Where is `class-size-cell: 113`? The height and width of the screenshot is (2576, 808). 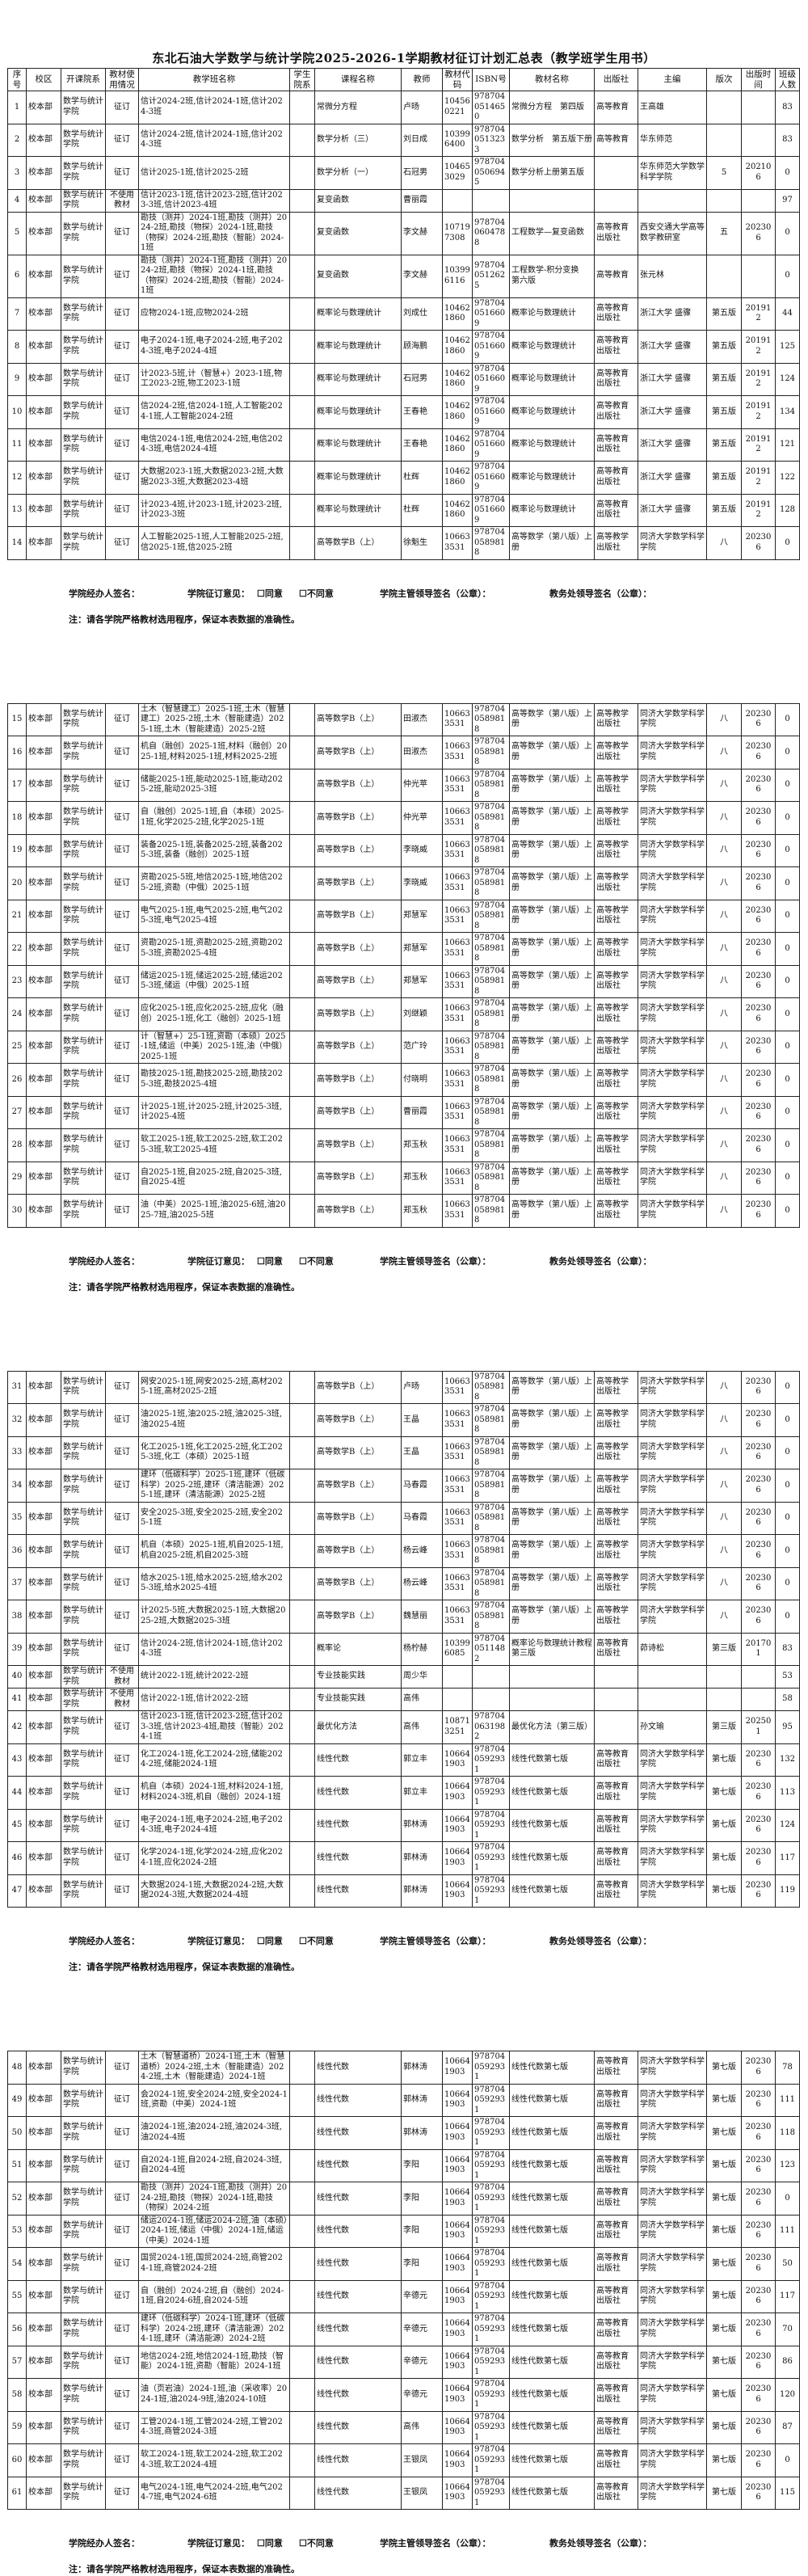 class-size-cell: 113 is located at coordinates (787, 1793).